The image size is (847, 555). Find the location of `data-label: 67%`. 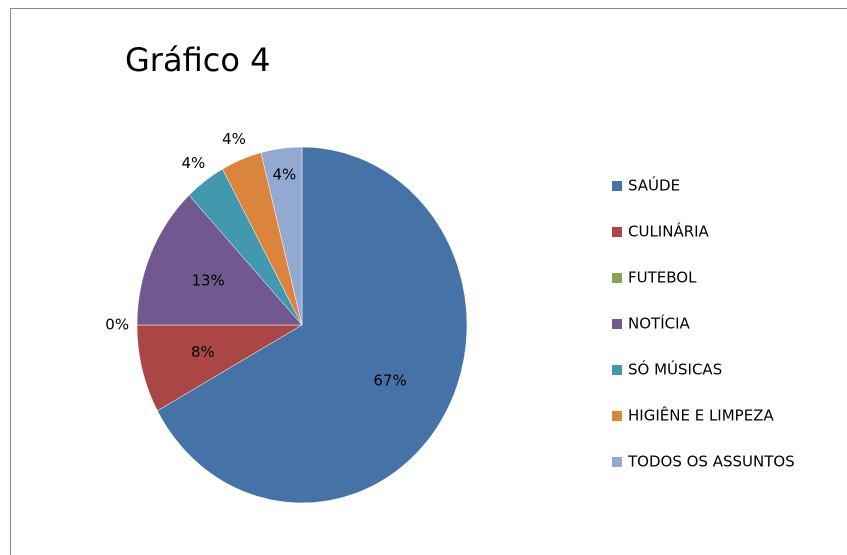

data-label: 67% is located at coordinates (389, 381).